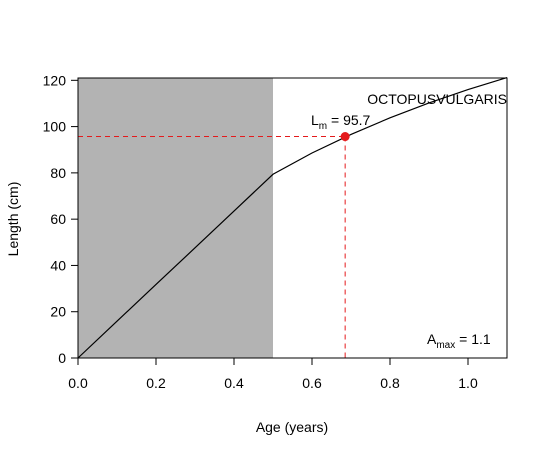 The width and height of the screenshot is (547, 456). I want to click on y-tick-label: 120, so click(55, 80).